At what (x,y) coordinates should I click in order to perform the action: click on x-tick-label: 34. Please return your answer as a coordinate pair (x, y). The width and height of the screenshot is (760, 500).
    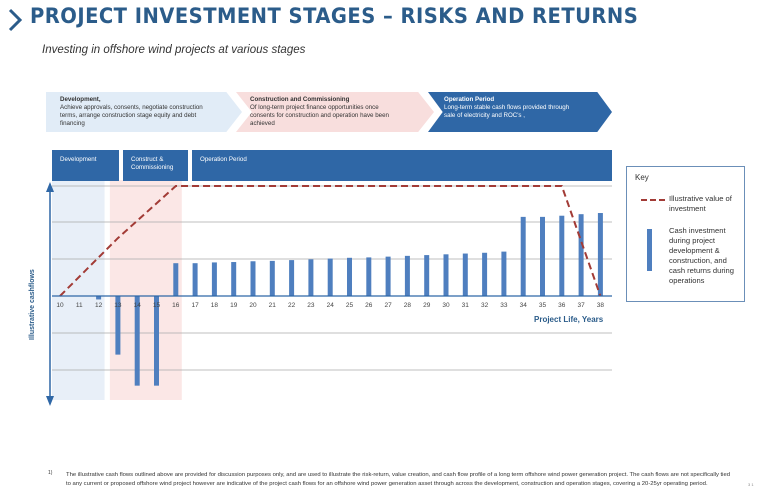
    Looking at the image, I should click on (524, 305).